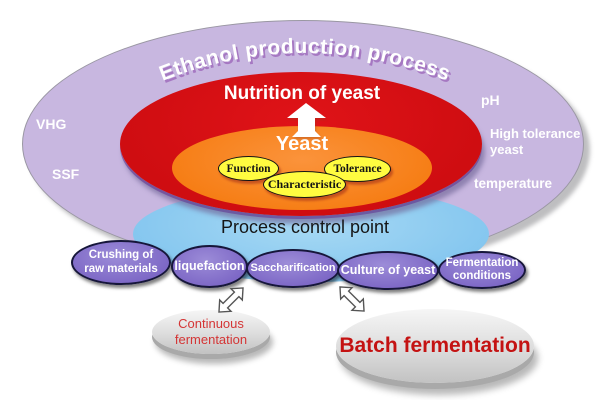 This screenshot has height=400, width=600. Describe the element at coordinates (357, 169) in the screenshot. I see `trait-tolerance-label: Tolerance` at that location.